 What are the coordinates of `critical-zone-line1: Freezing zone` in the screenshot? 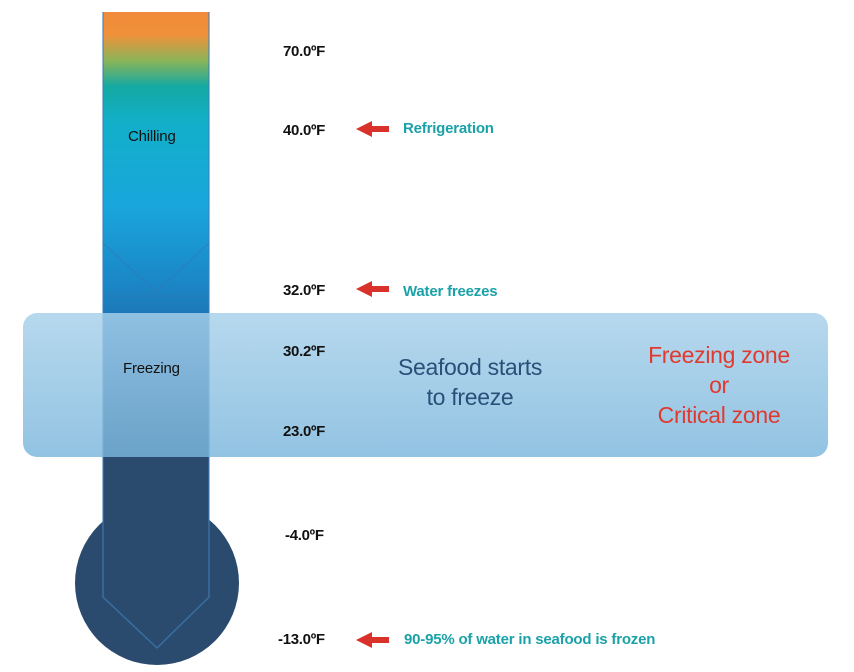 It's located at (719, 355).